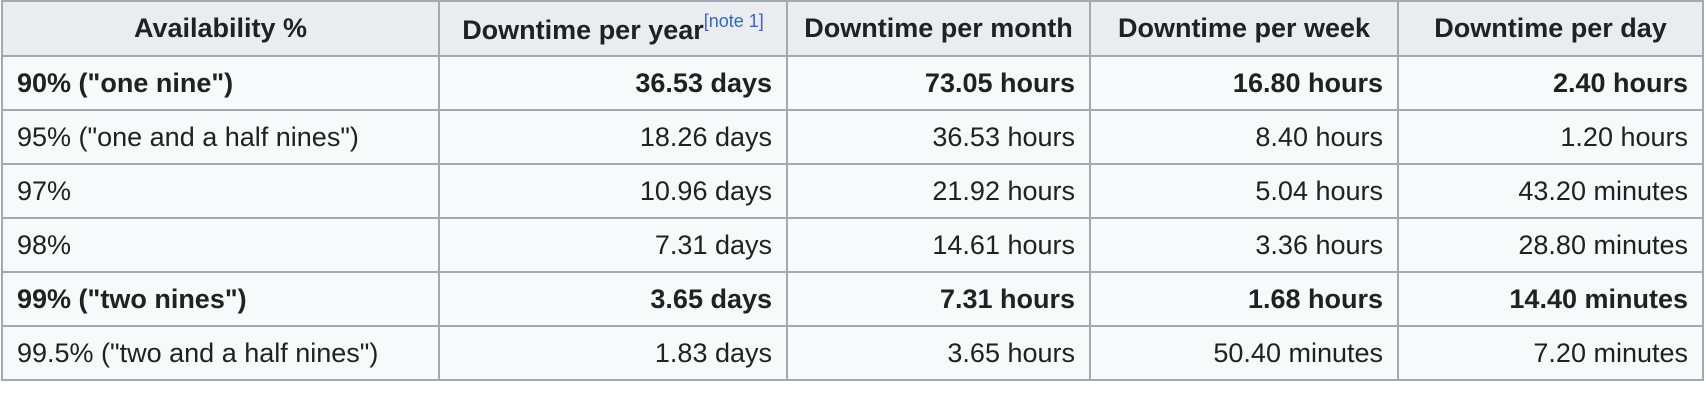  What do you see at coordinates (220, 83) in the screenshot?
I see `cell-availability: 90% ("one nine")` at bounding box center [220, 83].